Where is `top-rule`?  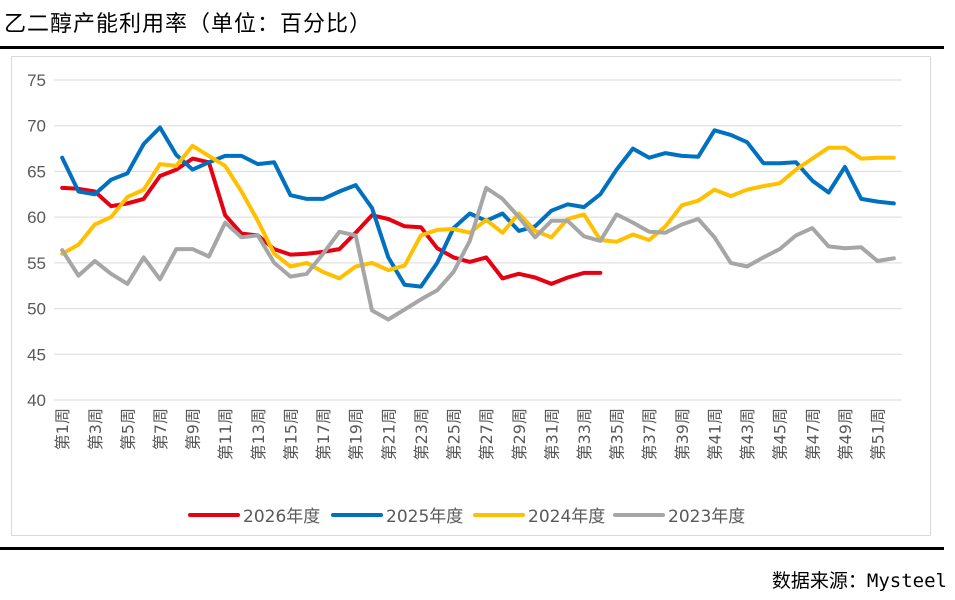 top-rule is located at coordinates (472, 47).